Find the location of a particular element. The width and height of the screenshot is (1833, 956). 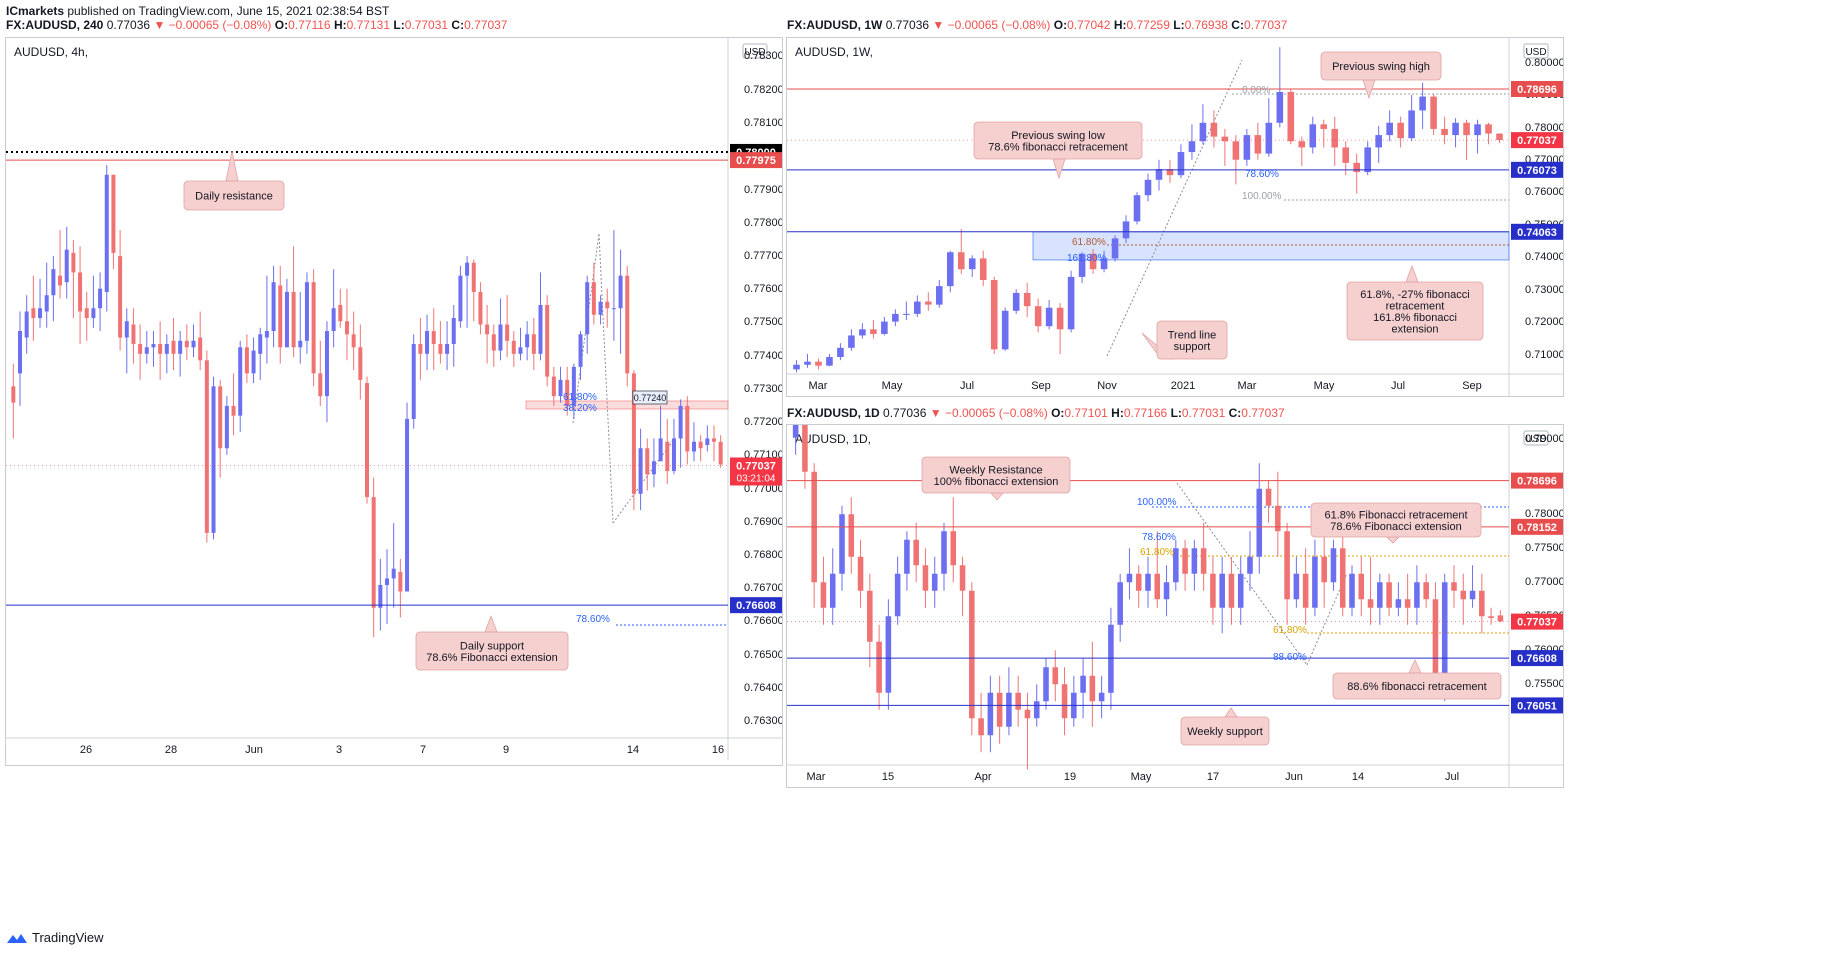

level-price-label: 0.76608 is located at coordinates (1537, 658).